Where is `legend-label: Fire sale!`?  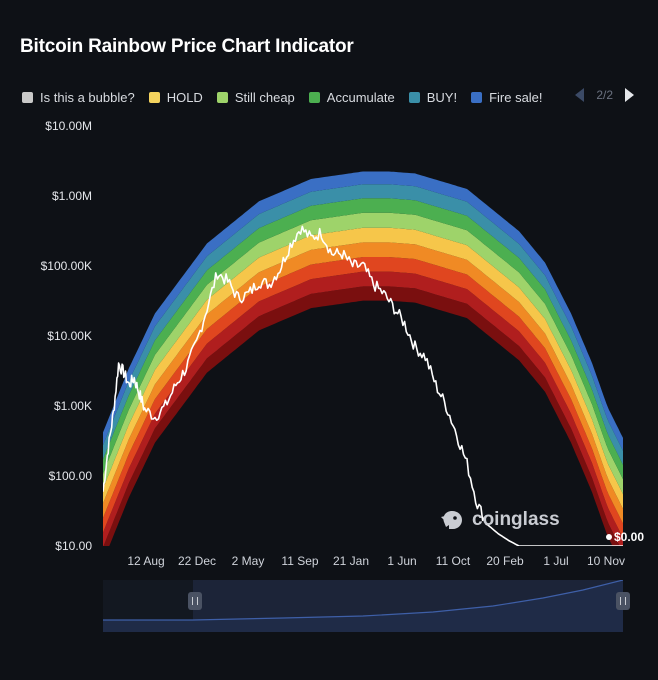 legend-label: Fire sale! is located at coordinates (516, 97).